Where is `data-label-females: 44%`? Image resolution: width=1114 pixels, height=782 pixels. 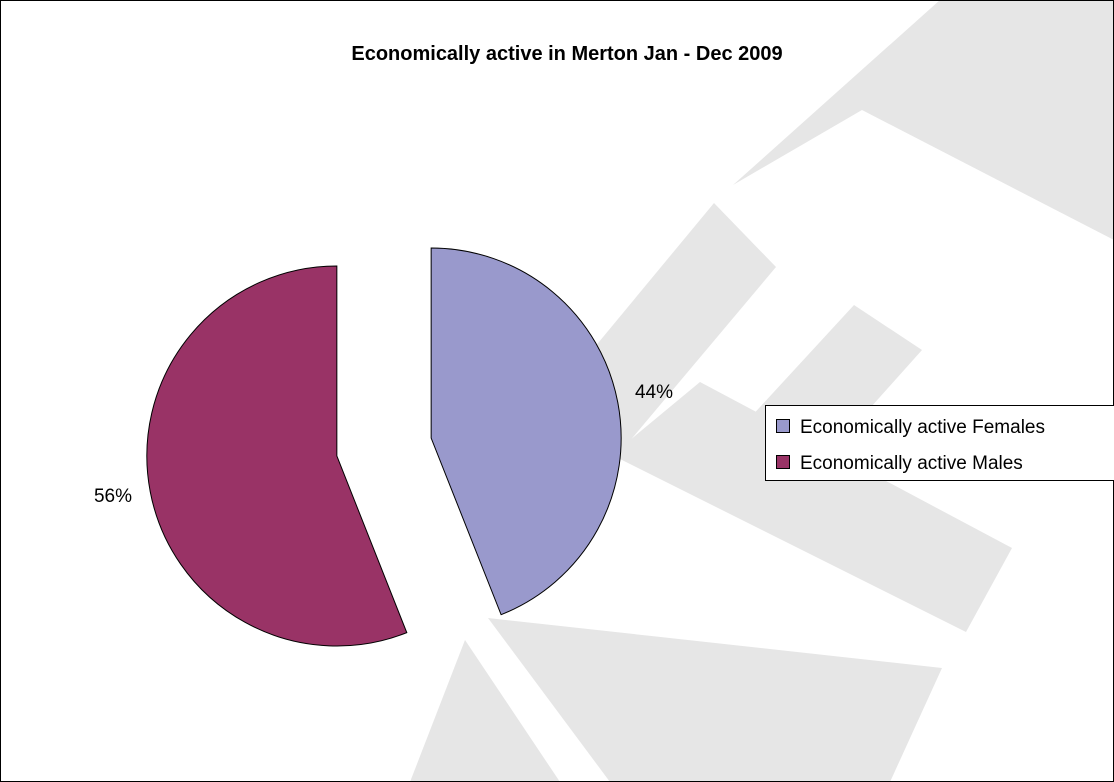 data-label-females: 44% is located at coordinates (654, 392).